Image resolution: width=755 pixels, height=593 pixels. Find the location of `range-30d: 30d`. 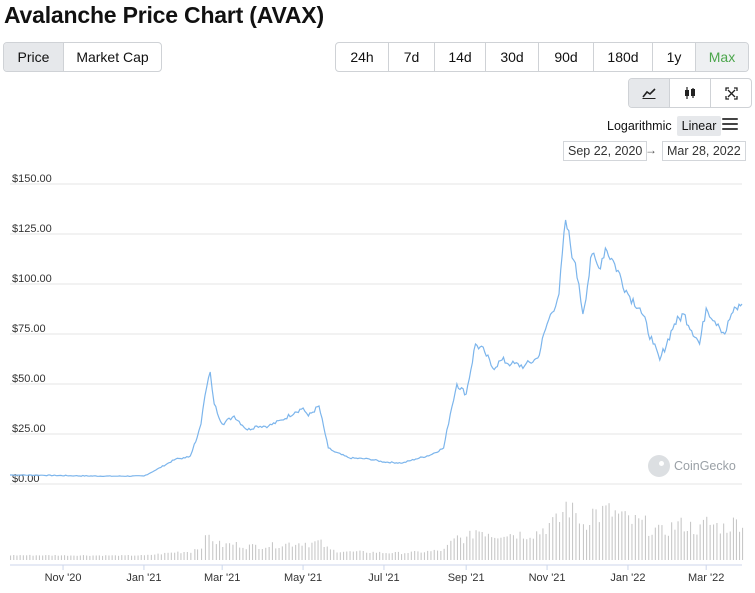

range-30d: 30d is located at coordinates (512, 57).